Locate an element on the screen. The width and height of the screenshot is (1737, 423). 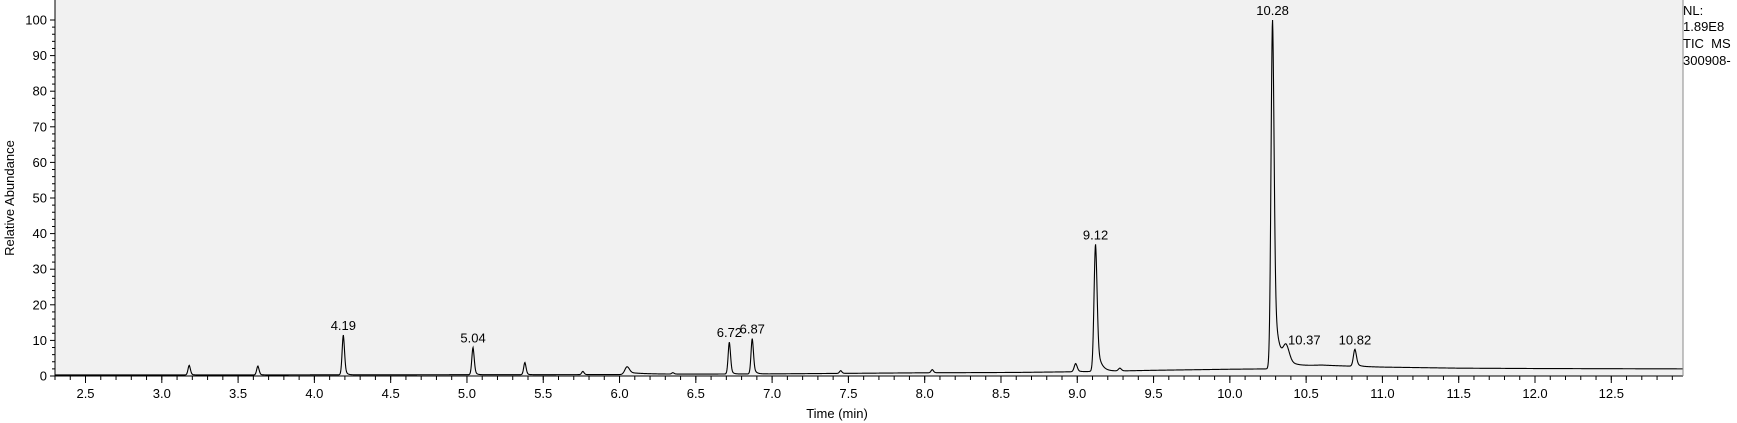
x-tick-label: 4.0 is located at coordinates (314, 393).